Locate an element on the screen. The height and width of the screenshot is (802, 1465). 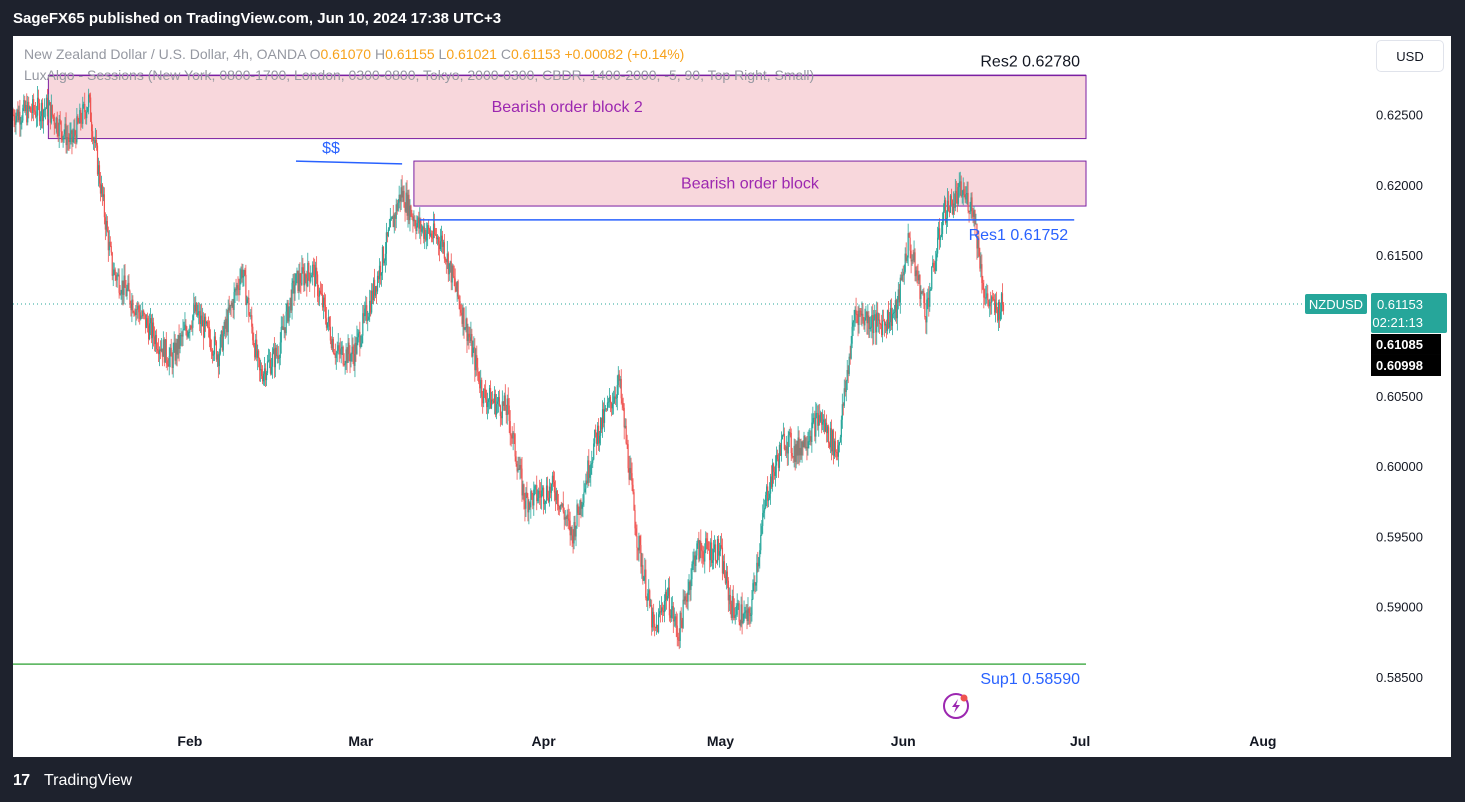
level-label-sup1: Sup1 0.58590 is located at coordinates (1030, 679).